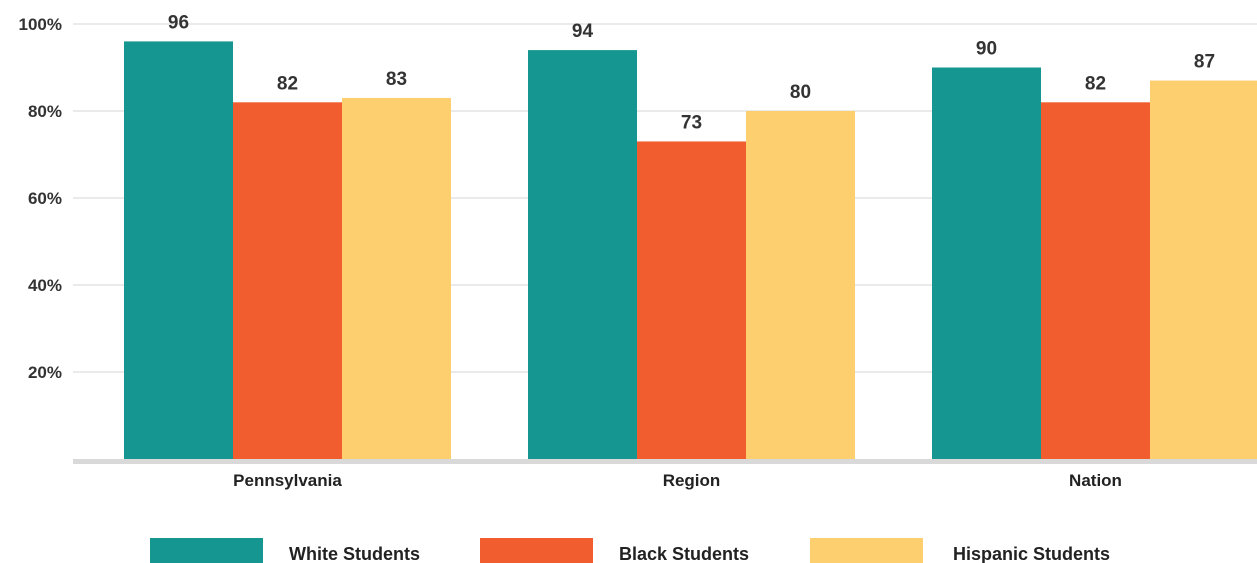 The width and height of the screenshot is (1257, 563). I want to click on data-label: 96, so click(178, 22).